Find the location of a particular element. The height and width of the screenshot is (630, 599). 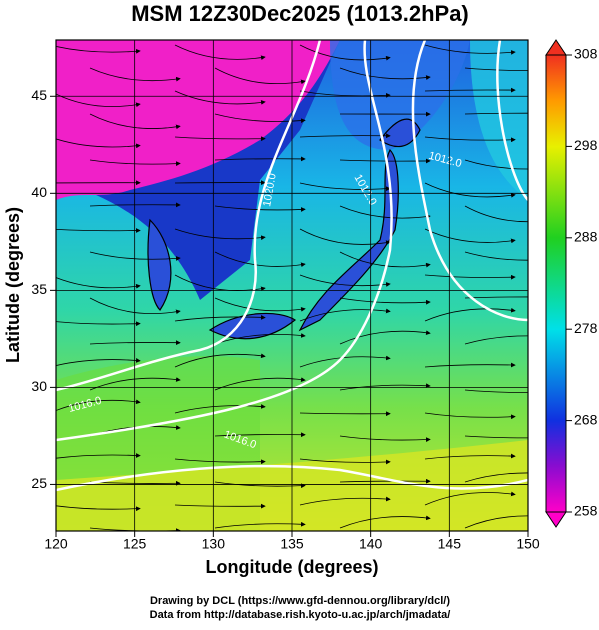

x-tick-label: 150 is located at coordinates (528, 544).